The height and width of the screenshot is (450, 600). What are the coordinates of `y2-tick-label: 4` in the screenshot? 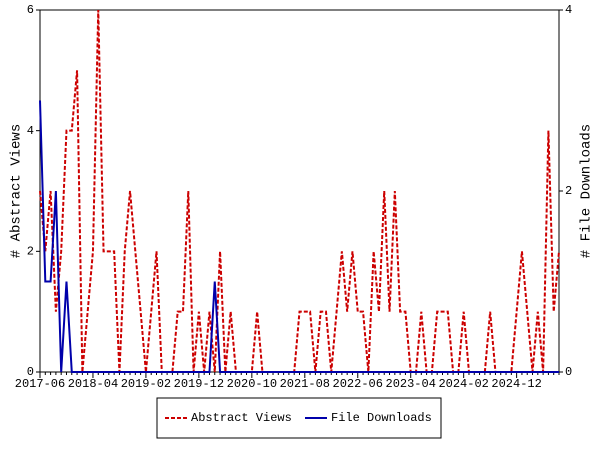 It's located at (568, 10).